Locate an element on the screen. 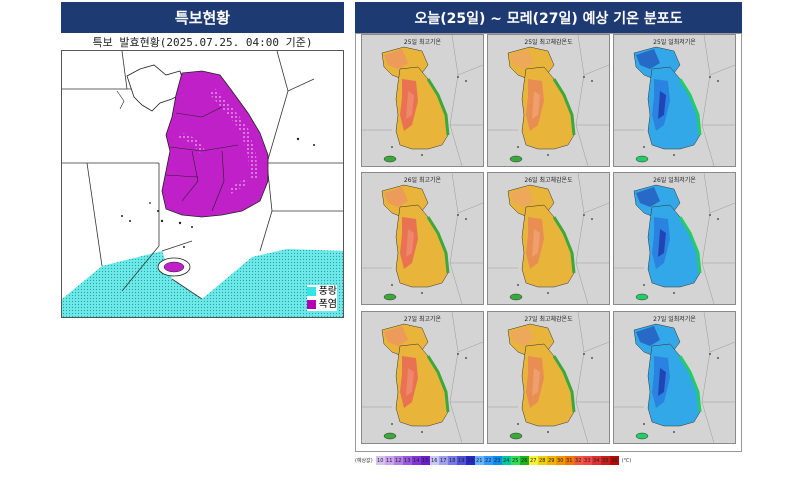 Image resolution: width=800 pixels, height=477 pixels. colorbar-step: 10 is located at coordinates (380, 460).